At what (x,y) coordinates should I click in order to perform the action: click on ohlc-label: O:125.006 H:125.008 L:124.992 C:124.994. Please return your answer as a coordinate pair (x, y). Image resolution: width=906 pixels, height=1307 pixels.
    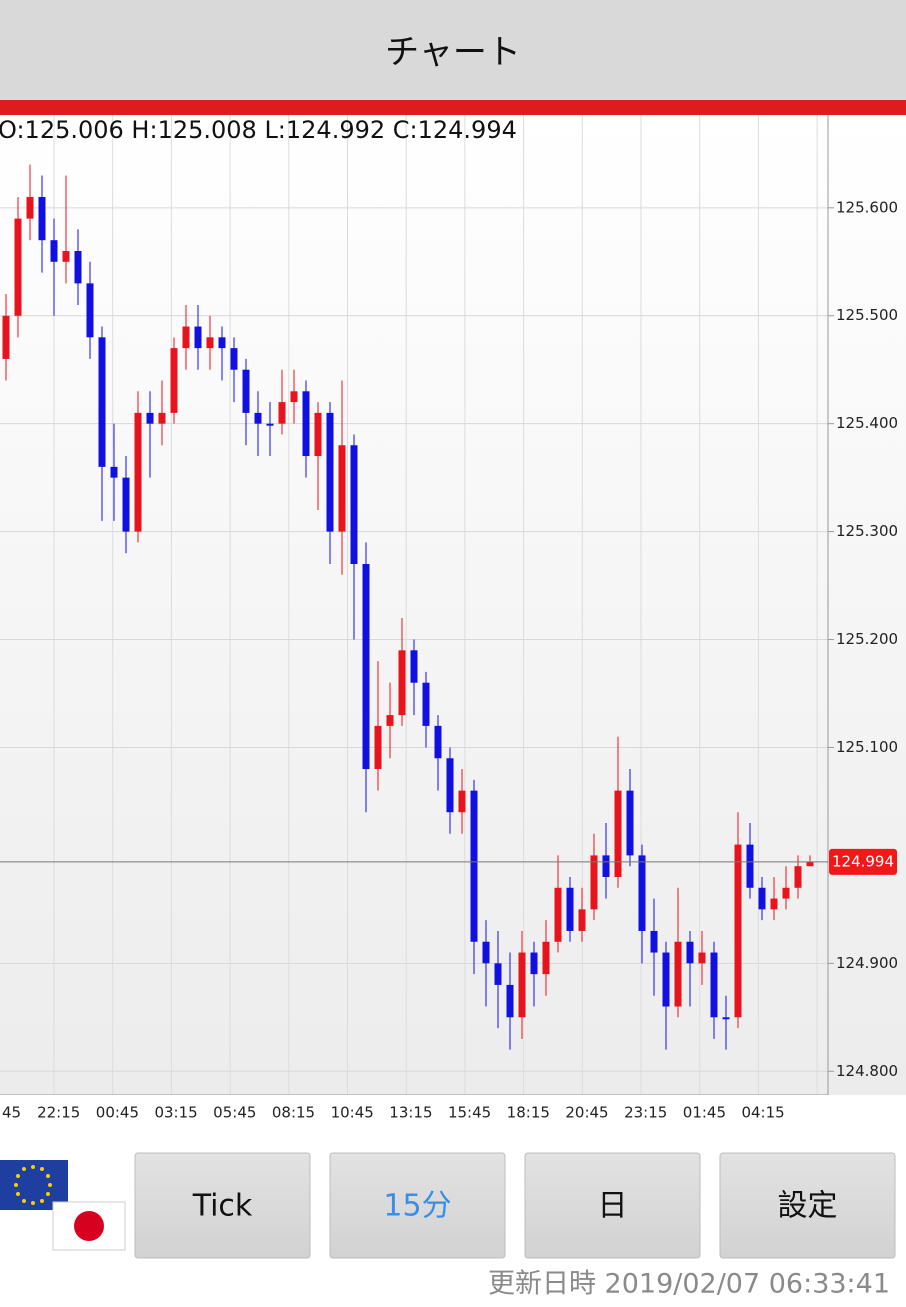
    Looking at the image, I should click on (258, 130).